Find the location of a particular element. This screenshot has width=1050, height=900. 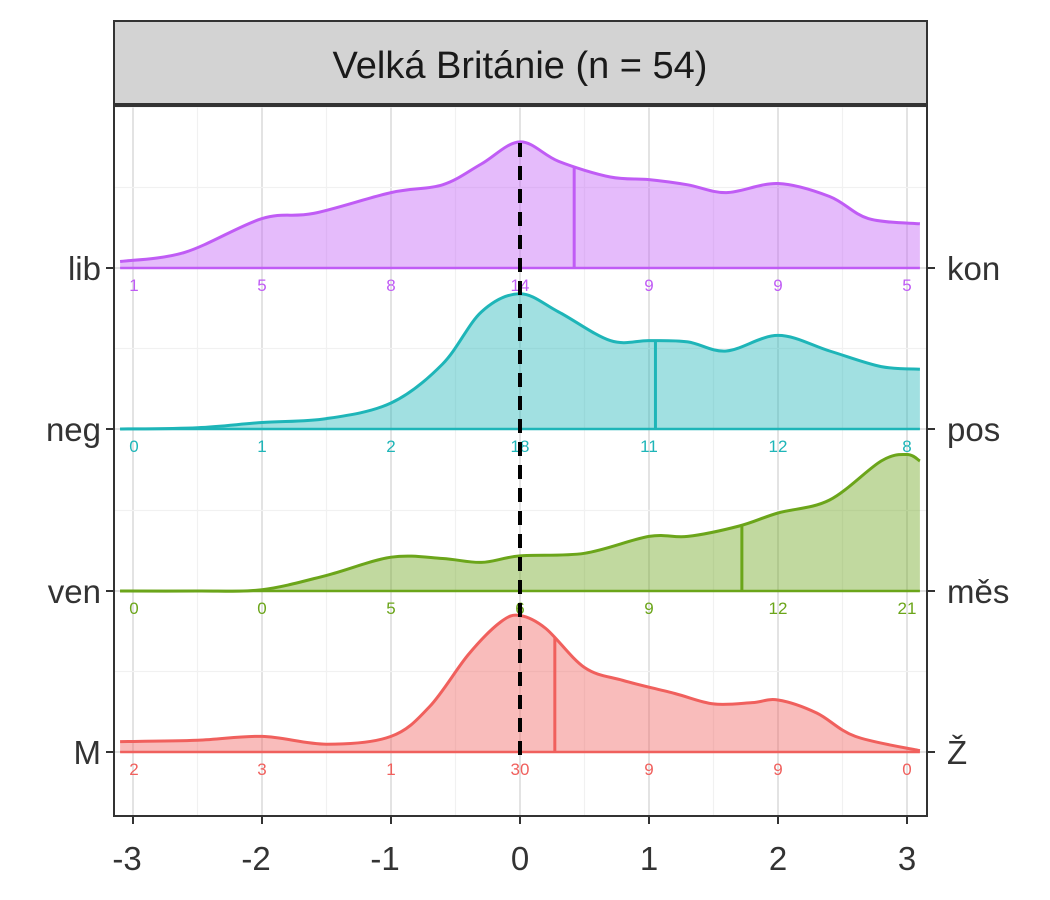

x-tick-label: 1 is located at coordinates (649, 858).